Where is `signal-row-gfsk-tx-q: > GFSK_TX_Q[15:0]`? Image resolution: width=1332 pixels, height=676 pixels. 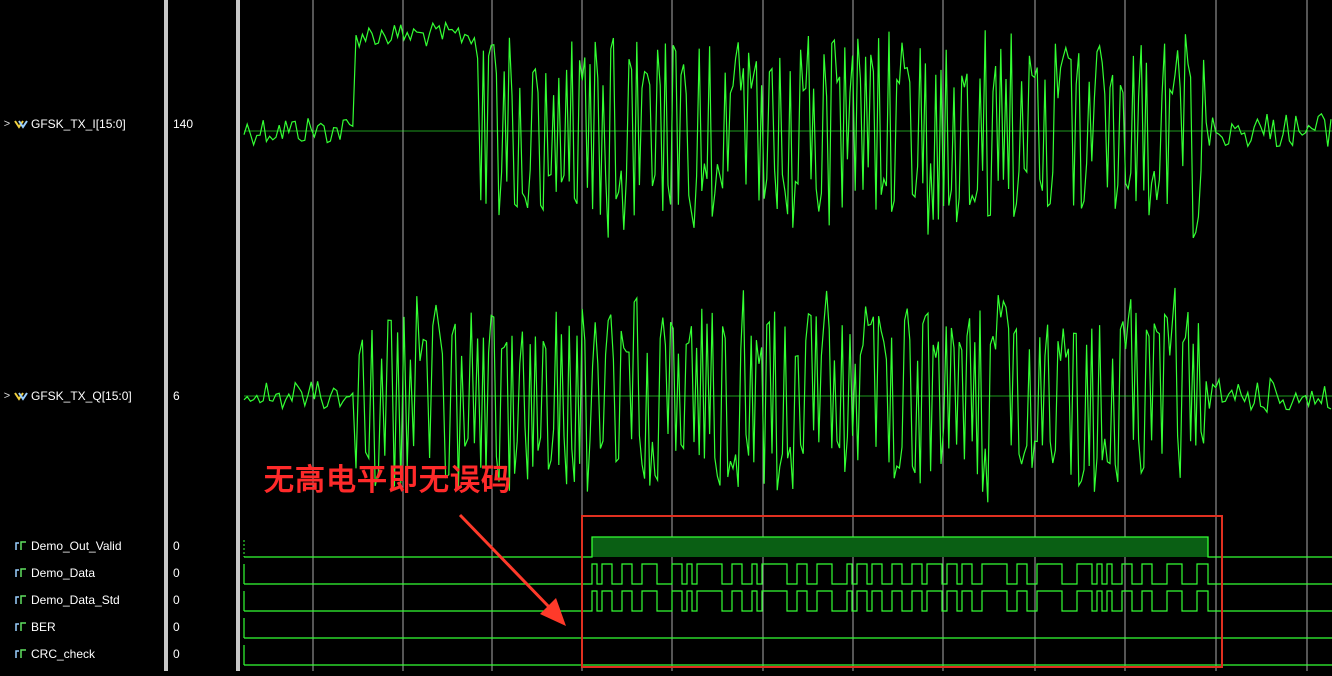 signal-row-gfsk-tx-q: > GFSK_TX_Q[15:0] is located at coordinates (66, 396).